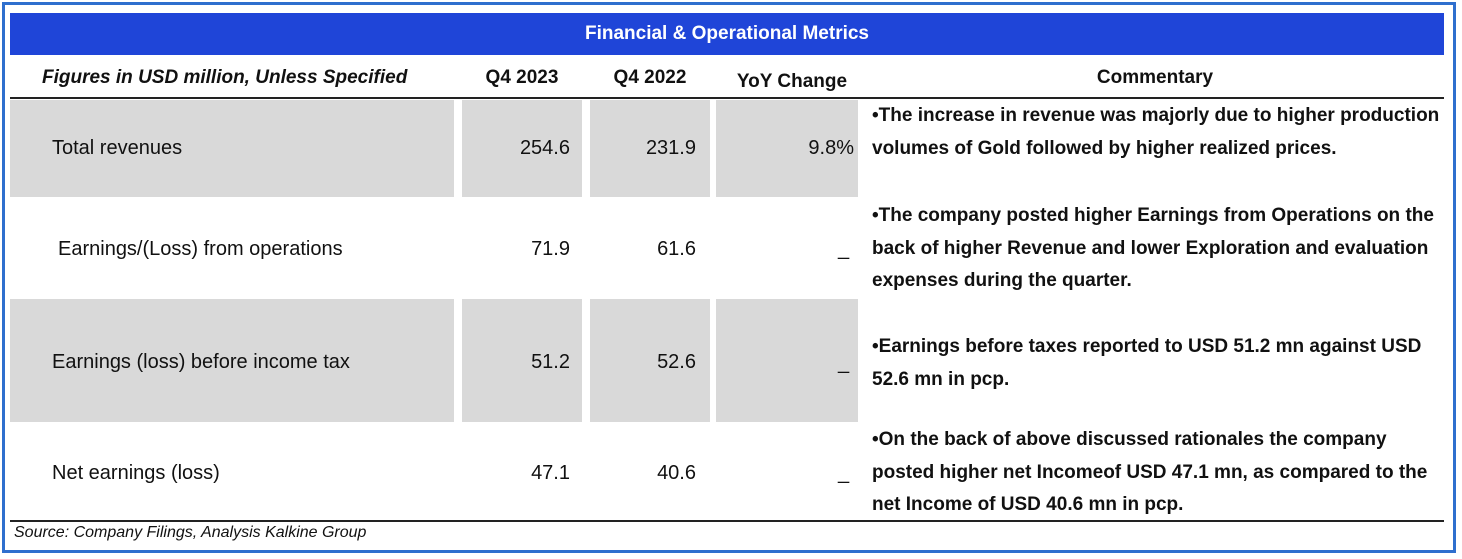  What do you see at coordinates (831, 147) in the screenshot?
I see `table-row-yoy: 9.8%` at bounding box center [831, 147].